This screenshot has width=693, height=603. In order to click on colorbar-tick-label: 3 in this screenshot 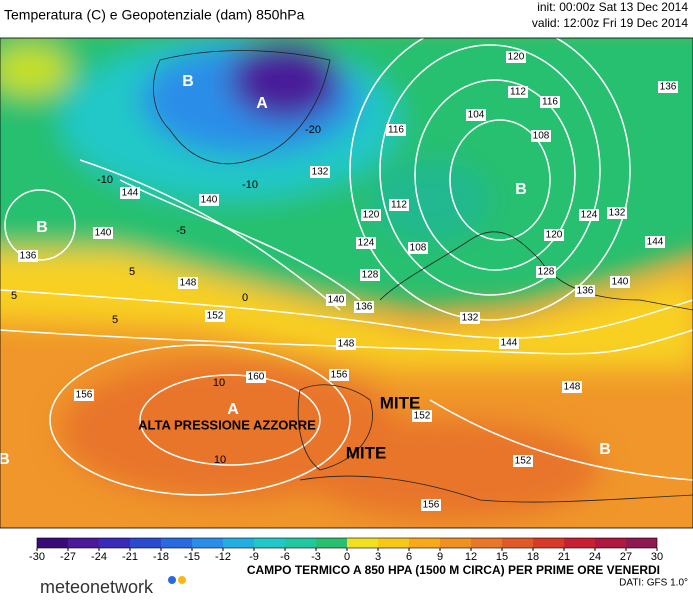, I will do `click(378, 557)`.